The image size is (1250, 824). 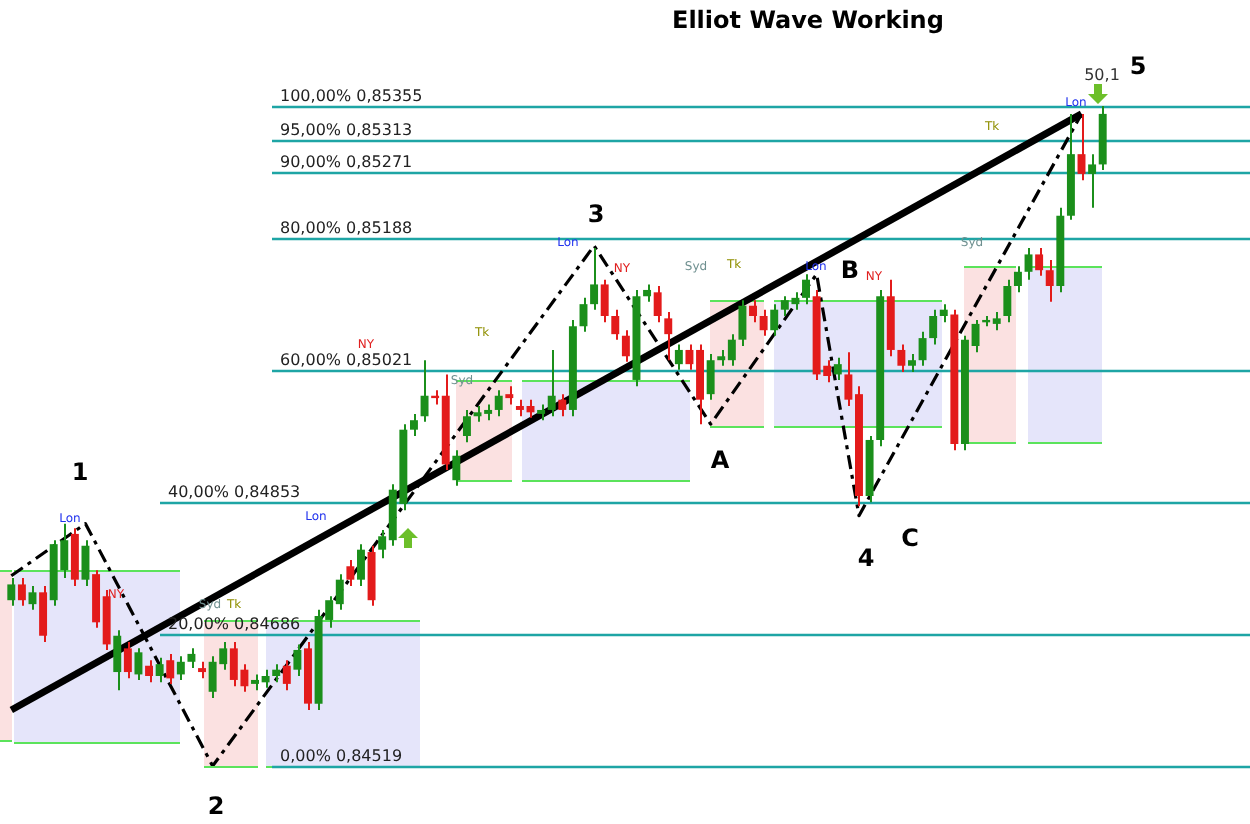 What do you see at coordinates (866, 558) in the screenshot?
I see `annotation: 4` at bounding box center [866, 558].